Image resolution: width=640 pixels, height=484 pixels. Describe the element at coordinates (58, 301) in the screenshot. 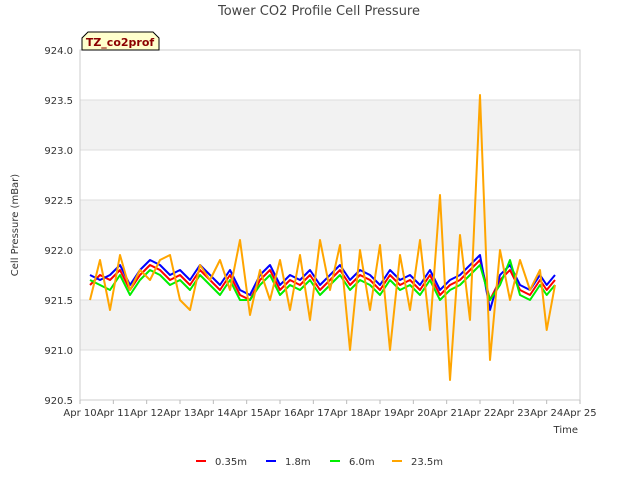

I see `y-tick-label: 921.5` at that location.